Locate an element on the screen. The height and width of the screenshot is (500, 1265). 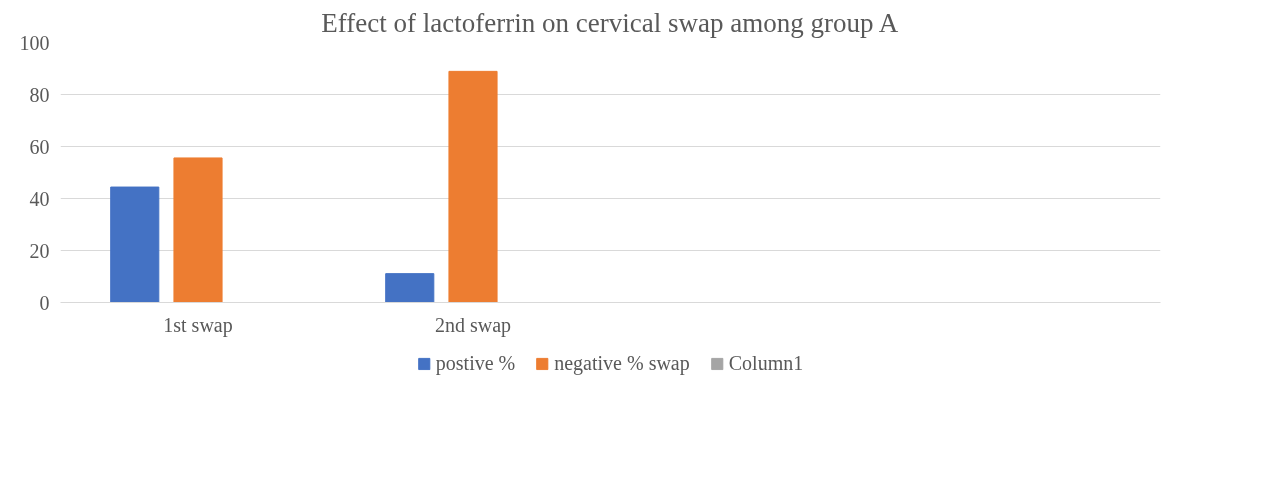
y-tick-label: 100 is located at coordinates (34, 42).